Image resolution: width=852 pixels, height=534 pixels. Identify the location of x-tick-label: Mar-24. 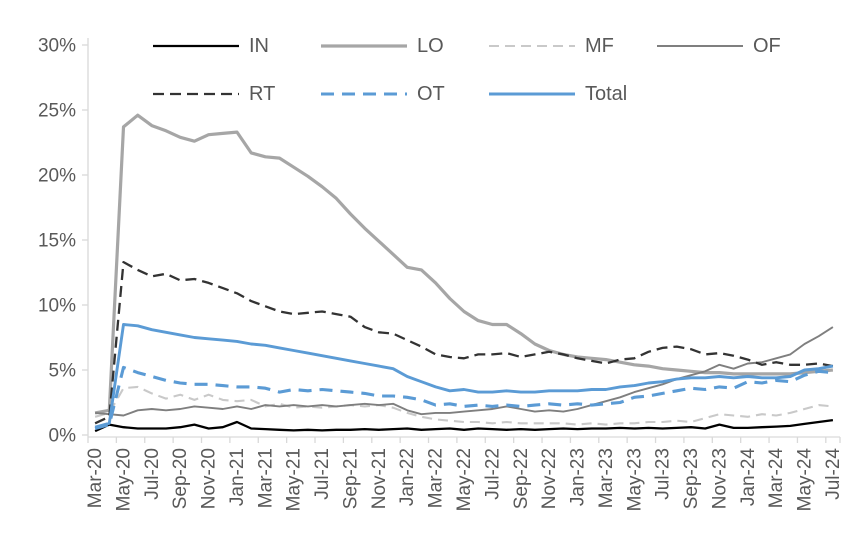
(776, 478).